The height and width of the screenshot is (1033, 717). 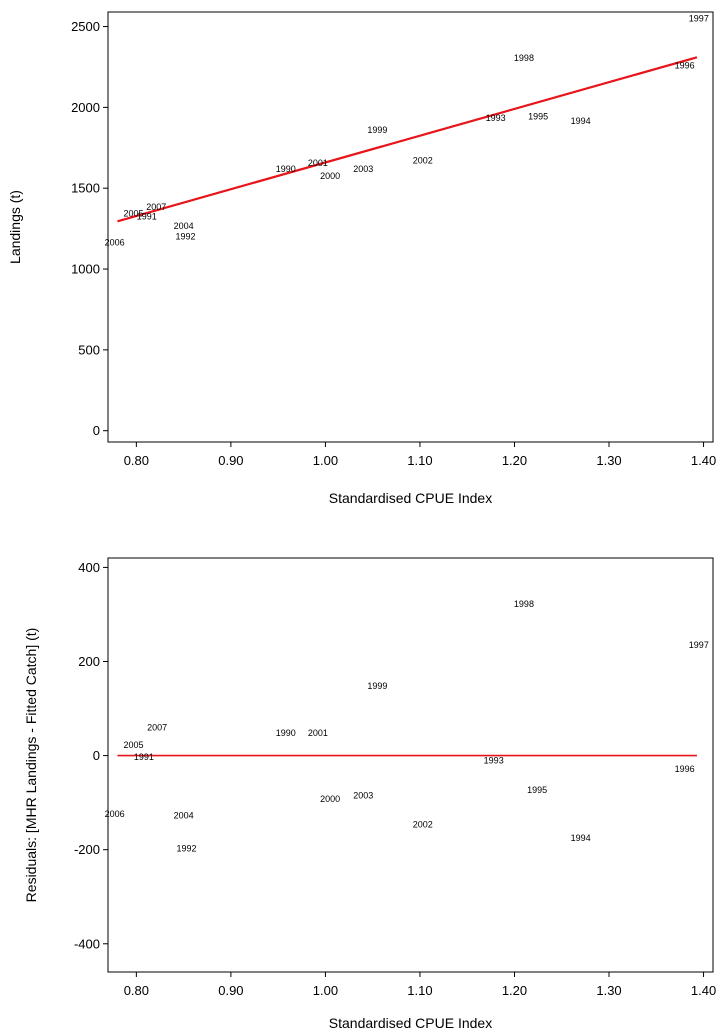 I want to click on y-tick-label: 2500, so click(x=85, y=26).